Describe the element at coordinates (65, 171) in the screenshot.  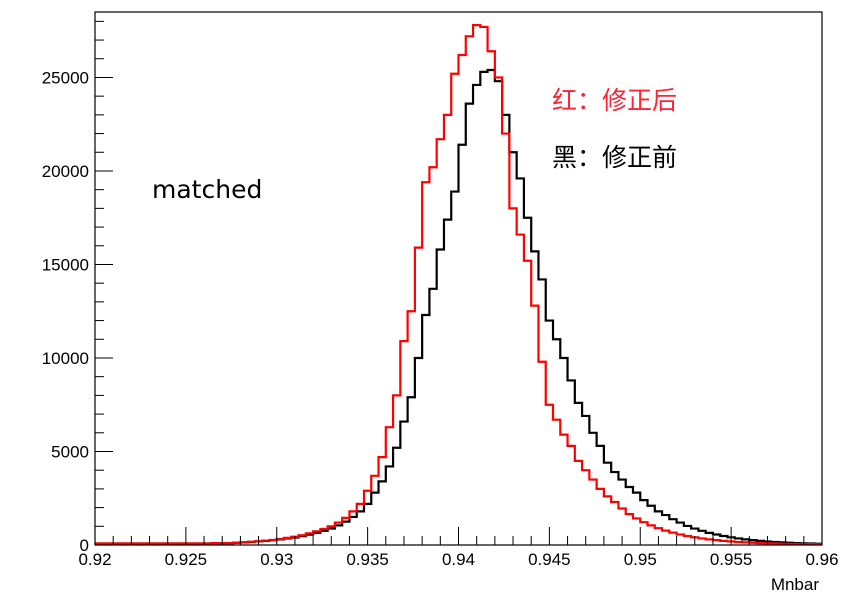
I see `y-tick-label: 20000` at that location.